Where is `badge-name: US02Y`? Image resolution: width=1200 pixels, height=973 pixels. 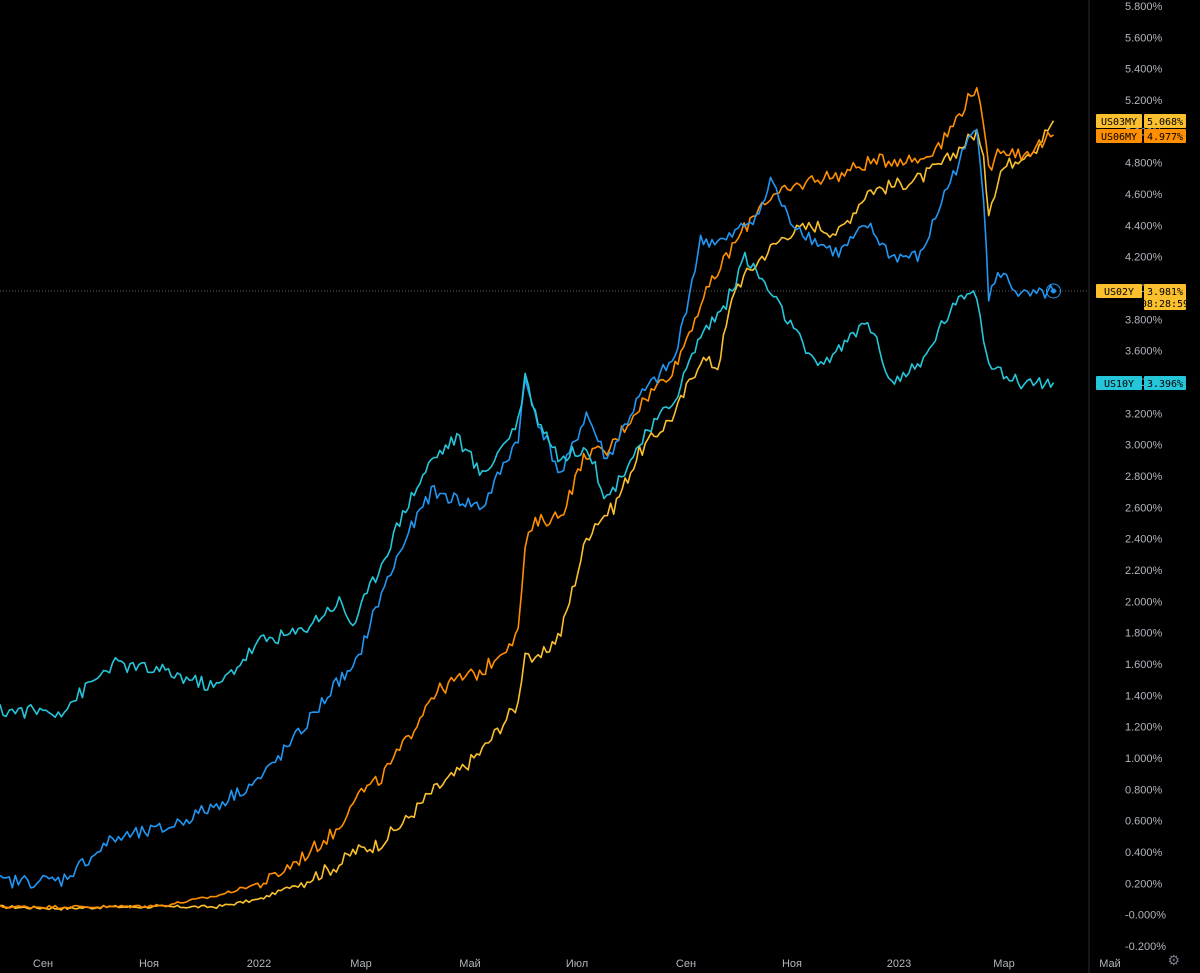
badge-name: US02Y is located at coordinates (1119, 292).